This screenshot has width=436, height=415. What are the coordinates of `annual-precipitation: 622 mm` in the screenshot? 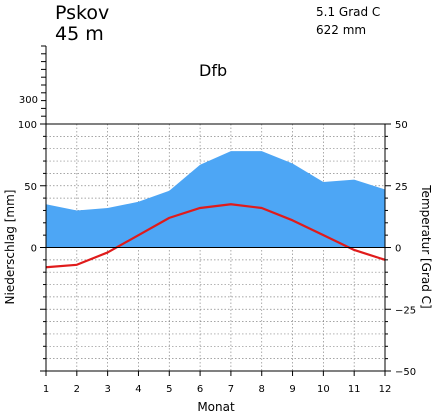 It's located at (341, 30).